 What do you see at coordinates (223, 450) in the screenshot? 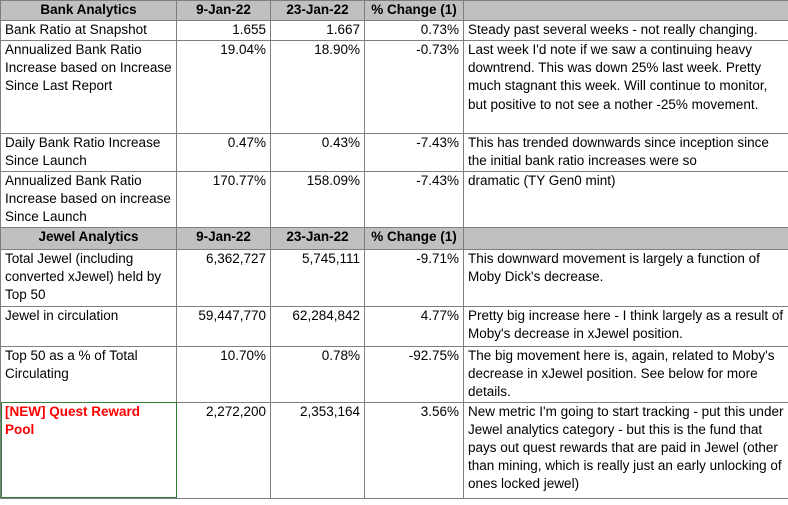
I see `value-9jan: 2,272,200` at bounding box center [223, 450].